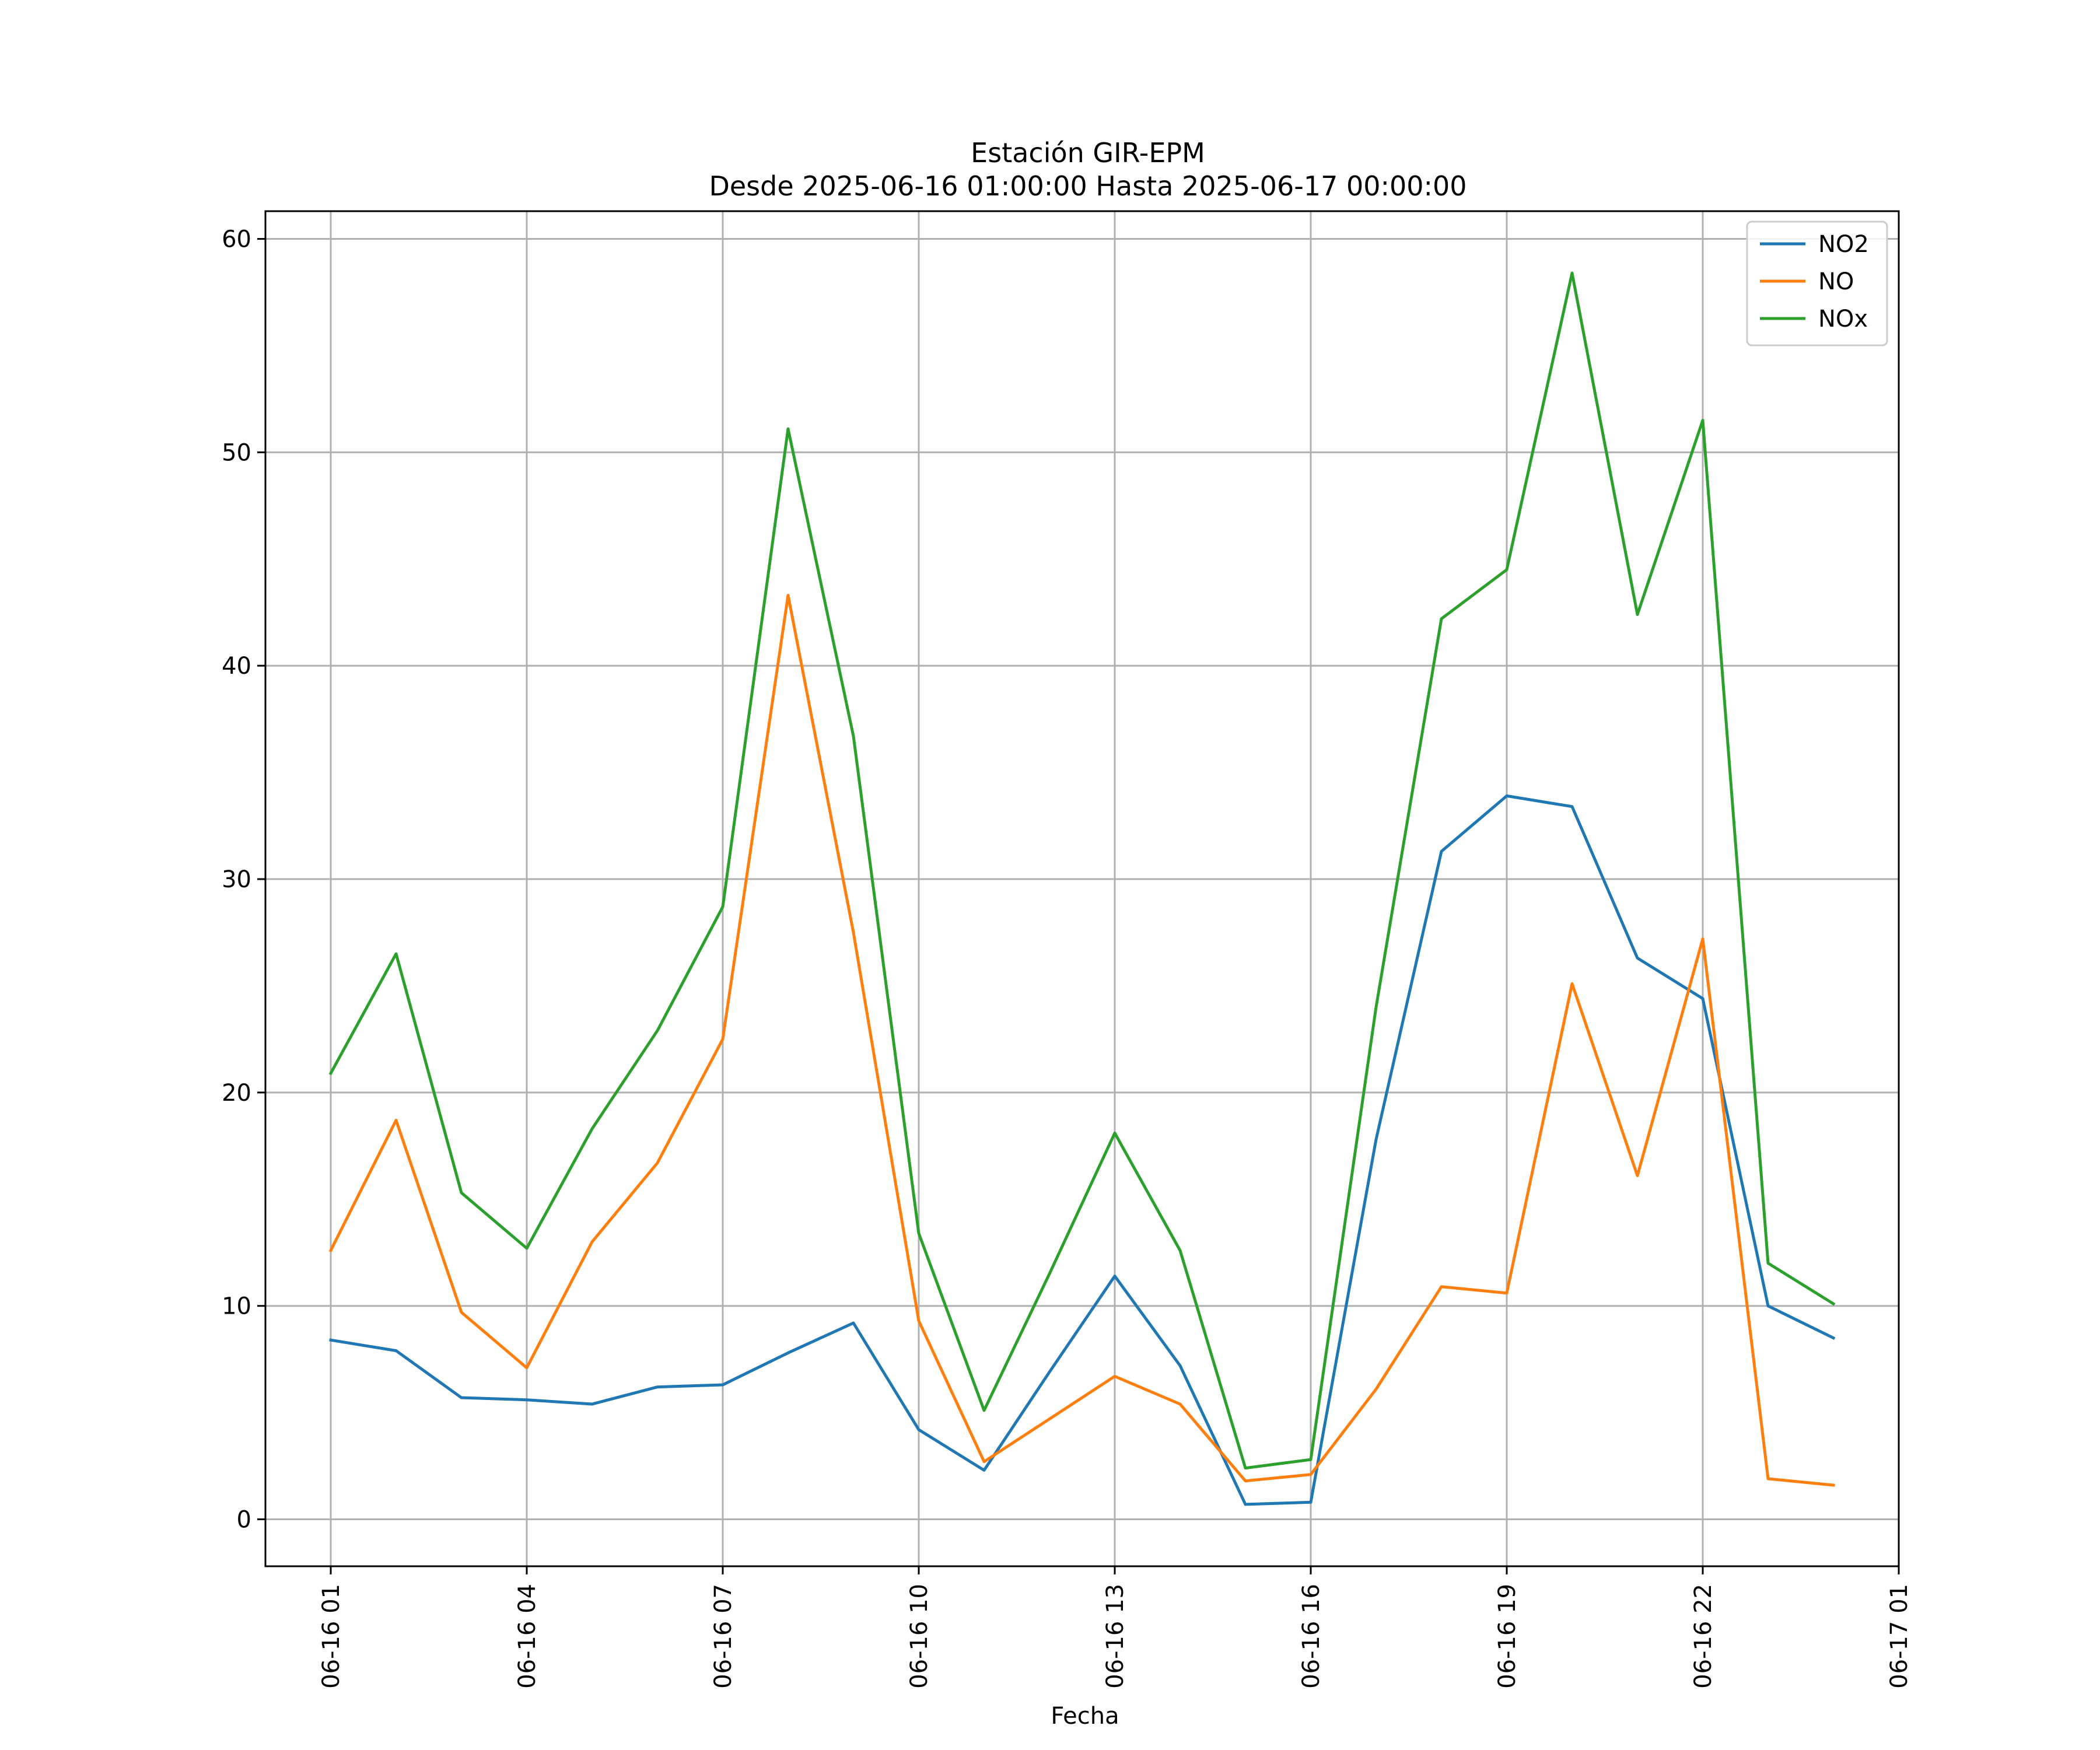  Describe the element at coordinates (236, 879) in the screenshot. I see `y-tick-label: 30` at that location.